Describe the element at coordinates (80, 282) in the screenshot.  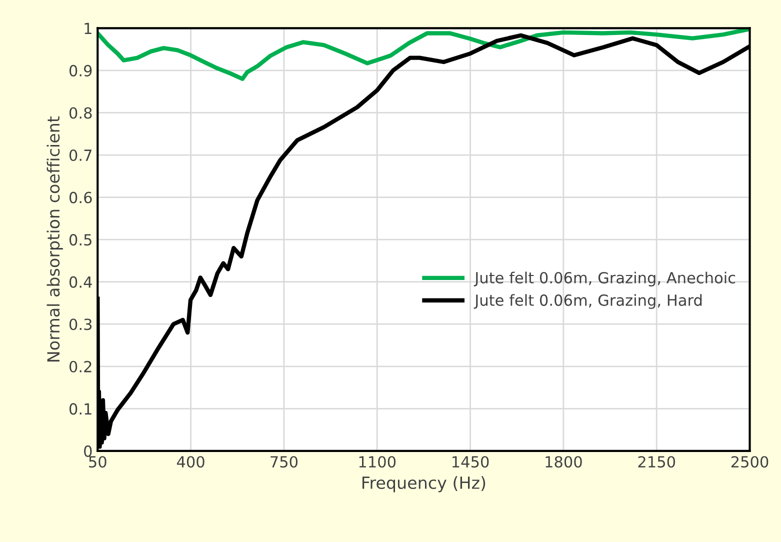
I see `y-tick-label: 0.4` at that location.